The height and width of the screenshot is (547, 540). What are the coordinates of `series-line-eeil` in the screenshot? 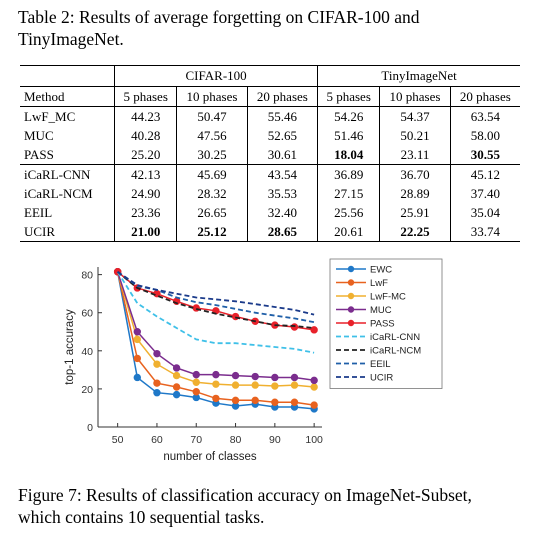 It's located at (216, 297).